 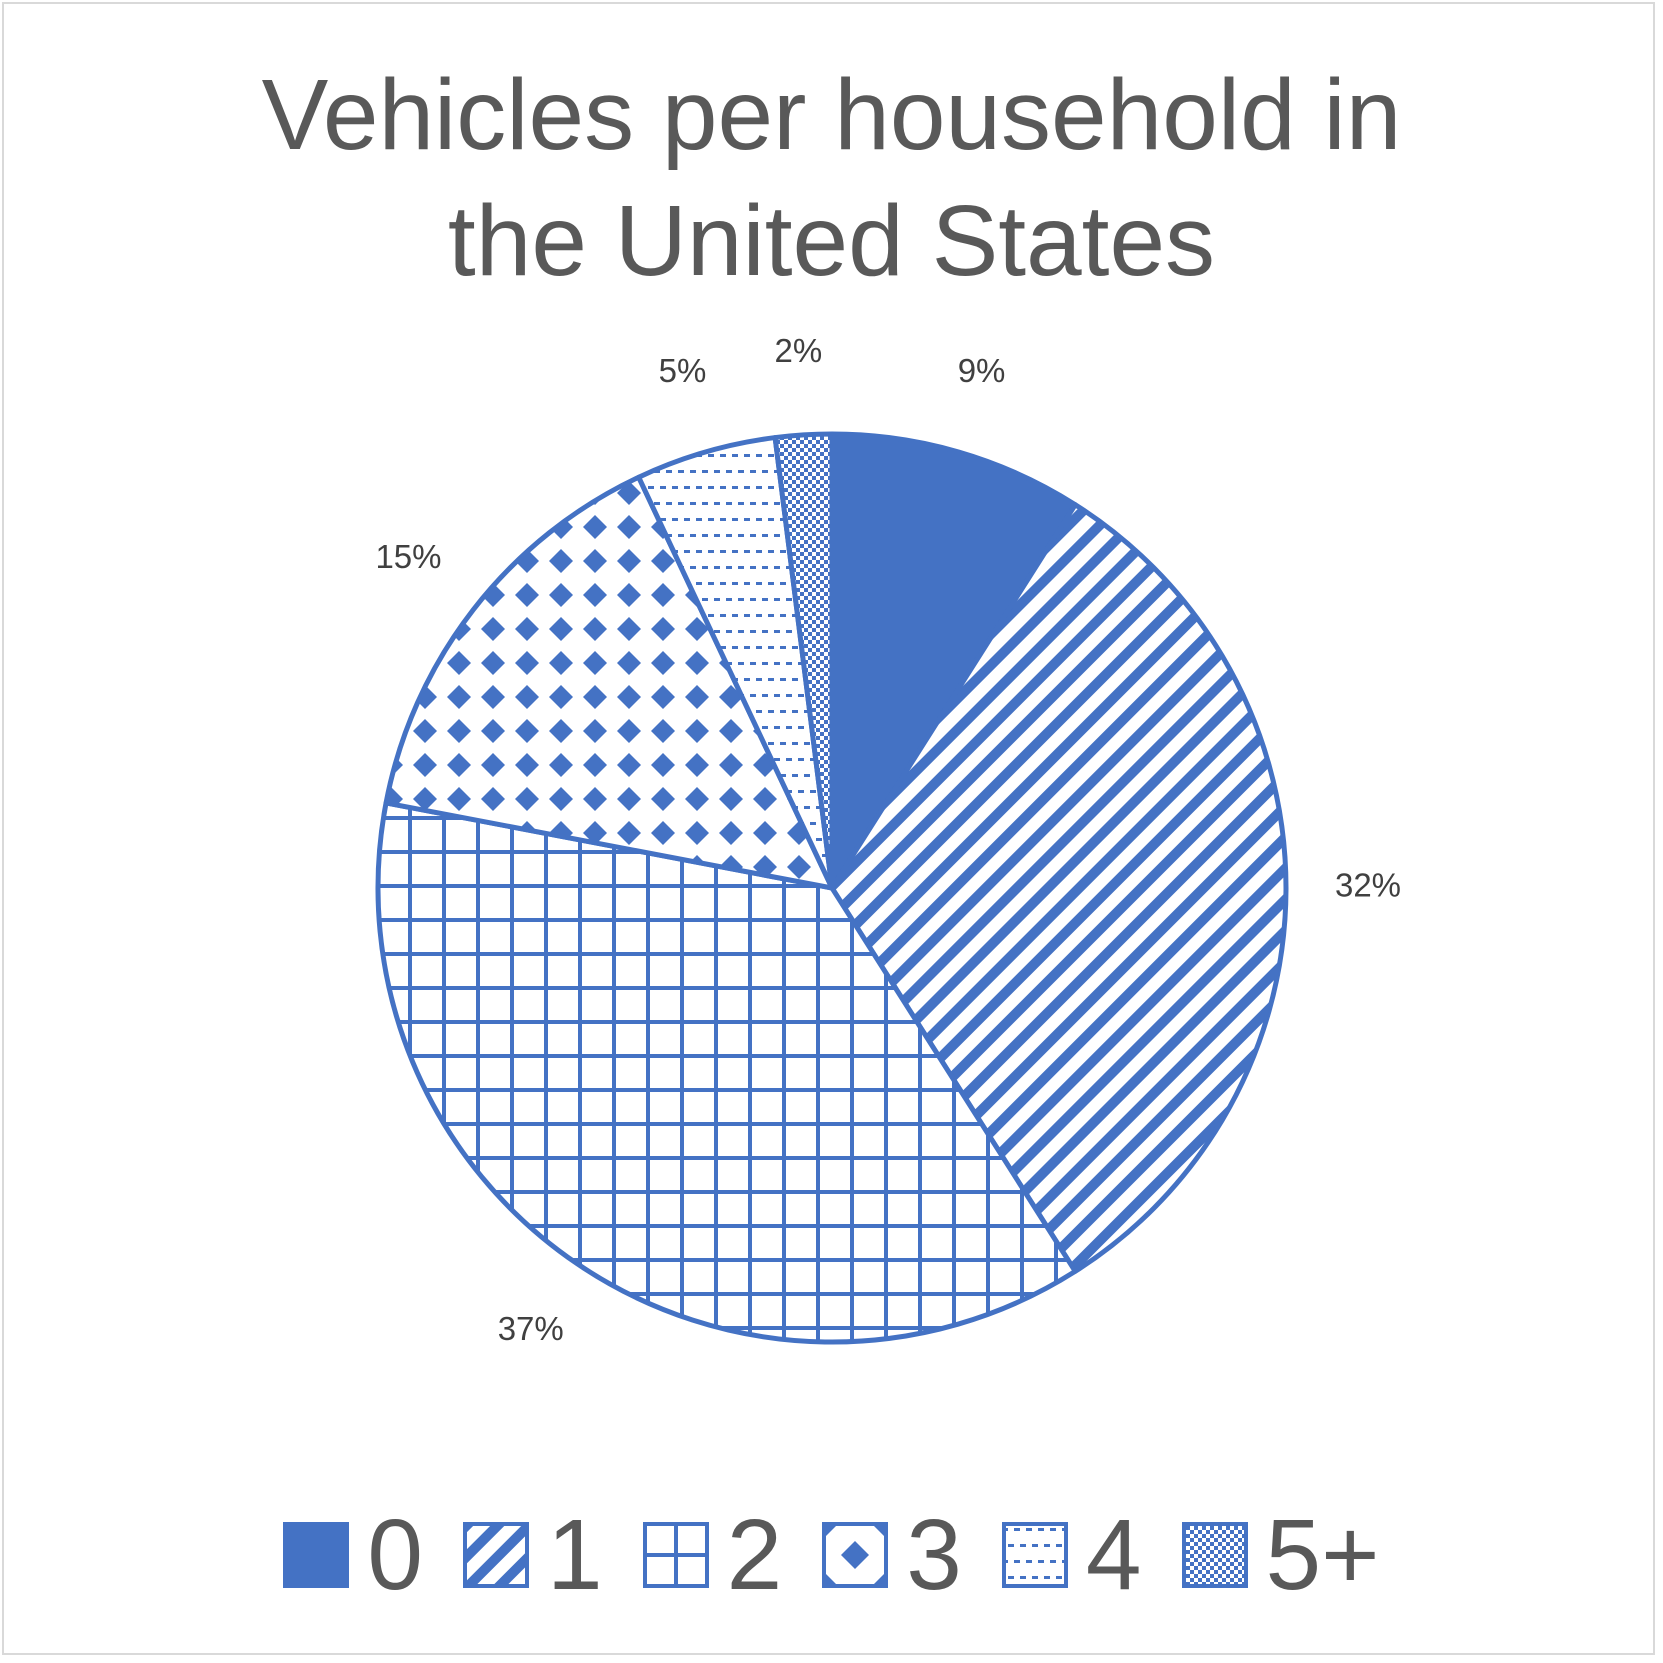 I want to click on legend: 0 1 2 3 4 5+, so click(x=831, y=1555).